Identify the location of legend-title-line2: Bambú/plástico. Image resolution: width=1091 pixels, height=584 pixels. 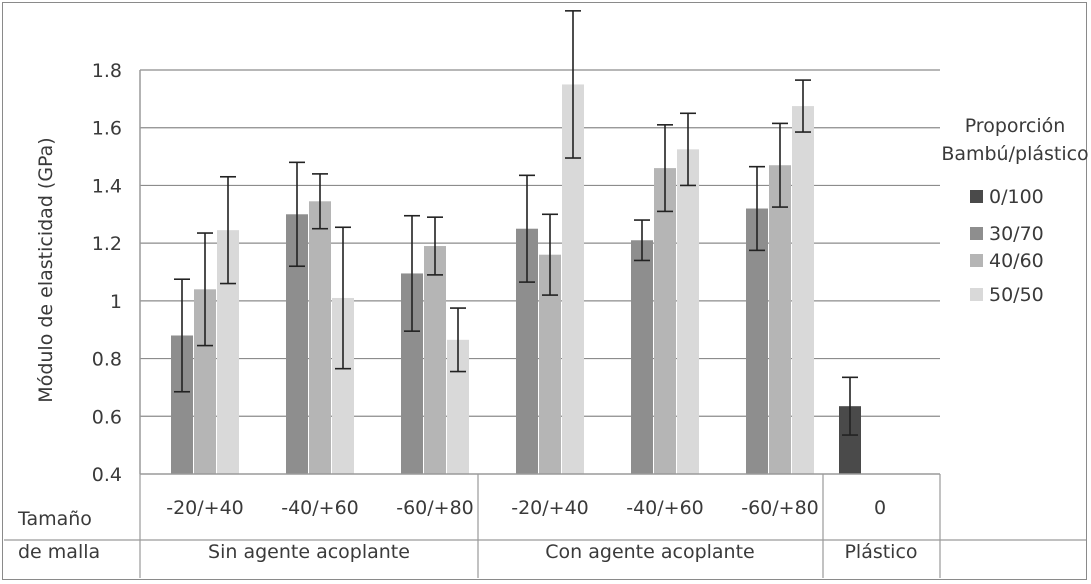
(1014, 154).